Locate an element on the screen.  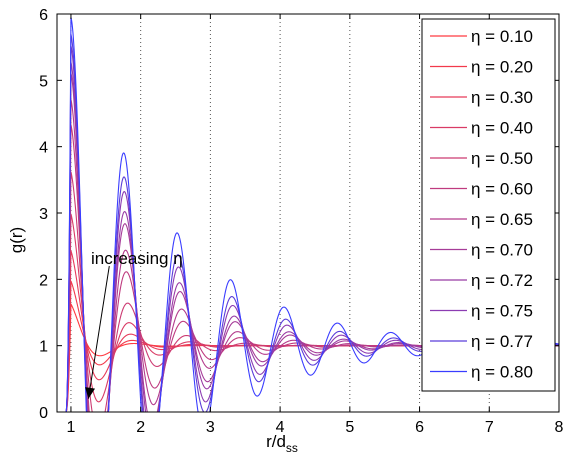
legend-label: η = 0.40 is located at coordinates (502, 128).